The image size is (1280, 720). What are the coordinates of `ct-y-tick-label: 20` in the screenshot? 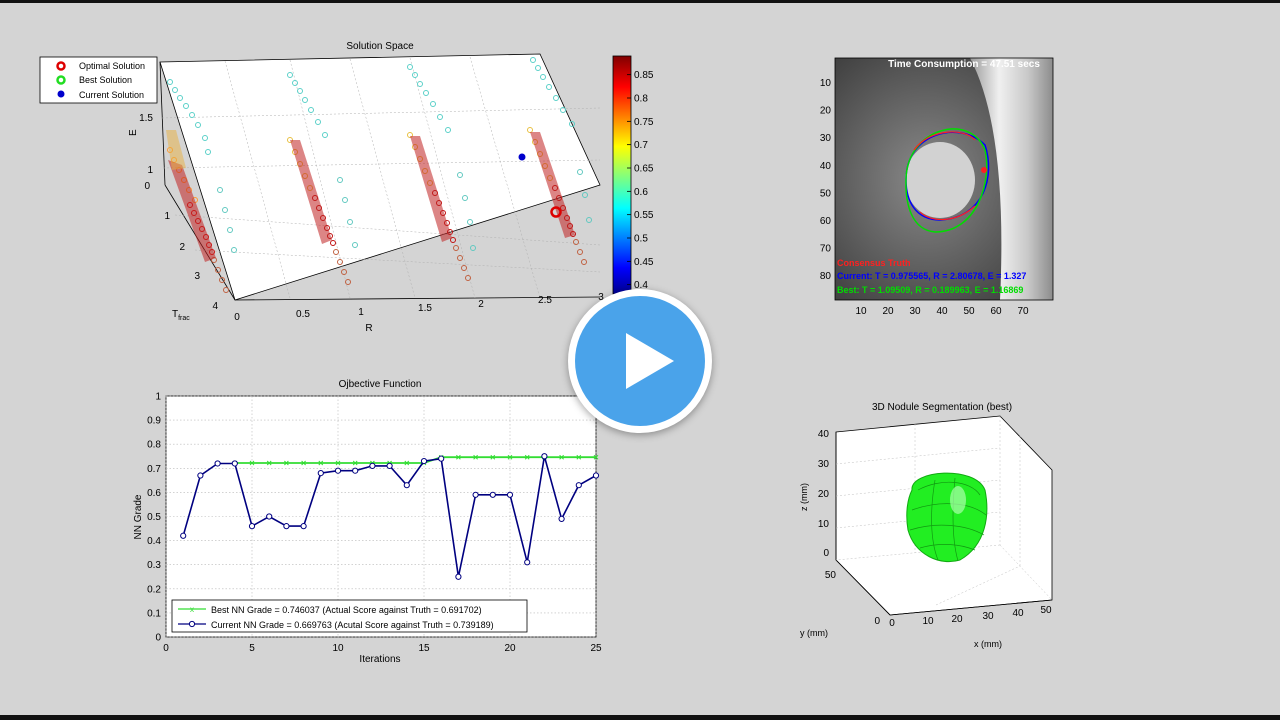 It's located at (826, 111).